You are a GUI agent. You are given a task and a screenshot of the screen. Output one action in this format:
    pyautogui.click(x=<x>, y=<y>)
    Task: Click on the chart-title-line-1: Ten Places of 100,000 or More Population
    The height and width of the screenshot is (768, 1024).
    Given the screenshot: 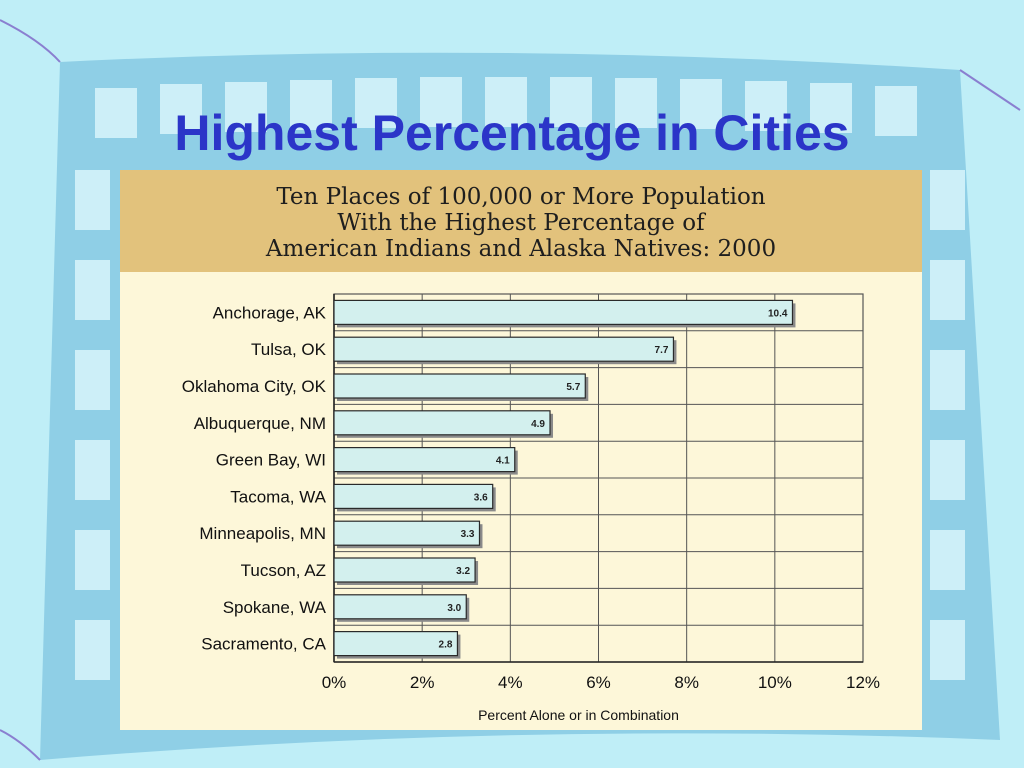 What is the action you would take?
    pyautogui.click(x=521, y=197)
    